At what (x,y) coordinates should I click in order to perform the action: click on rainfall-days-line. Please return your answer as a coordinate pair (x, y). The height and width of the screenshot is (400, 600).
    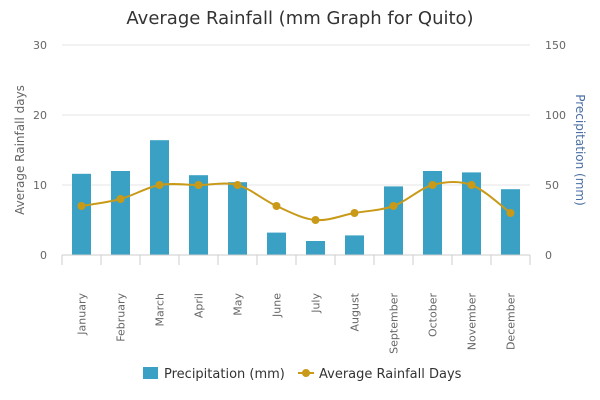
    Looking at the image, I should click on (296, 202).